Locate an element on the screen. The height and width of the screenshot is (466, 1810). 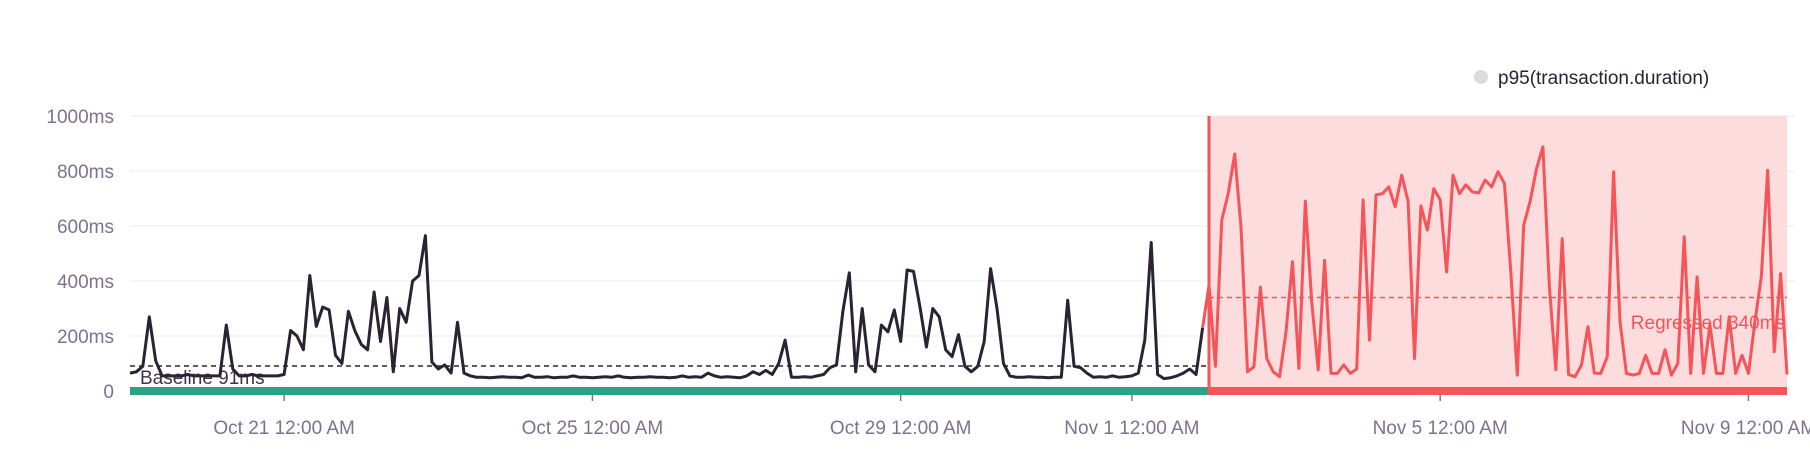
y-tick-label: 0 is located at coordinates (108, 392).